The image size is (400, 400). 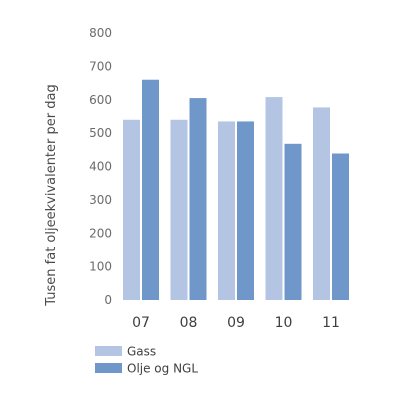 I want to click on legend-swatch-gass, so click(x=108, y=351).